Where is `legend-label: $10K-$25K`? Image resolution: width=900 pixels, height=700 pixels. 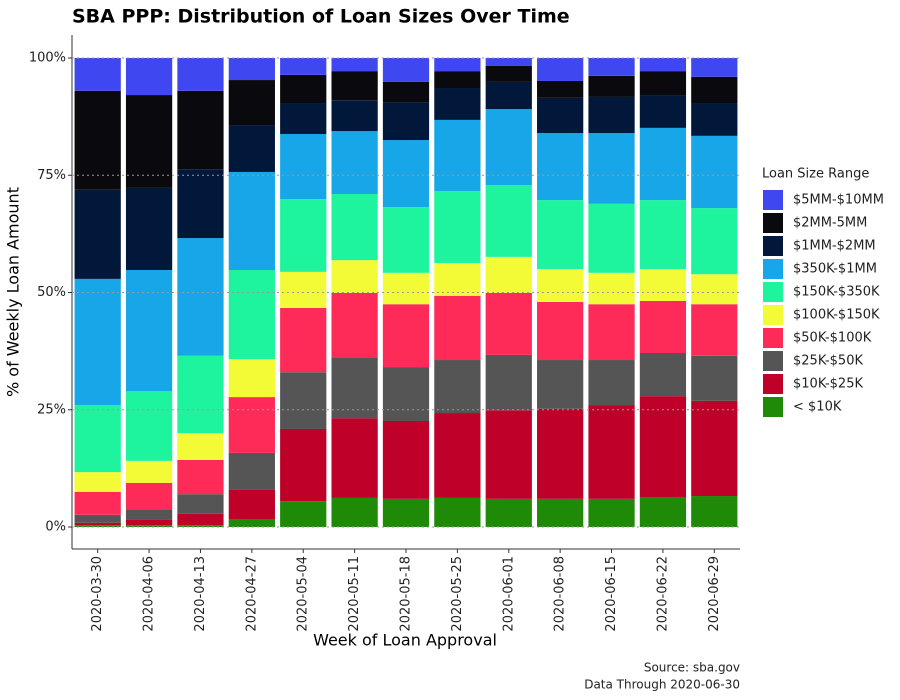 legend-label: $10K-$25K is located at coordinates (828, 384).